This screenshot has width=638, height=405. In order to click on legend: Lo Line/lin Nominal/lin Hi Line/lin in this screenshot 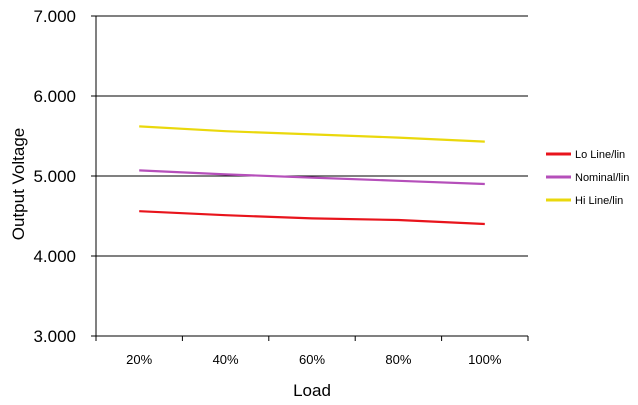, I will do `click(587, 178)`.